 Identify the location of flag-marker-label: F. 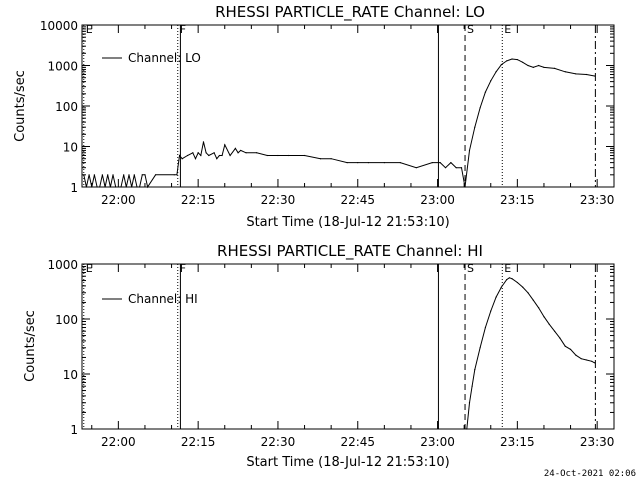
(183, 268).